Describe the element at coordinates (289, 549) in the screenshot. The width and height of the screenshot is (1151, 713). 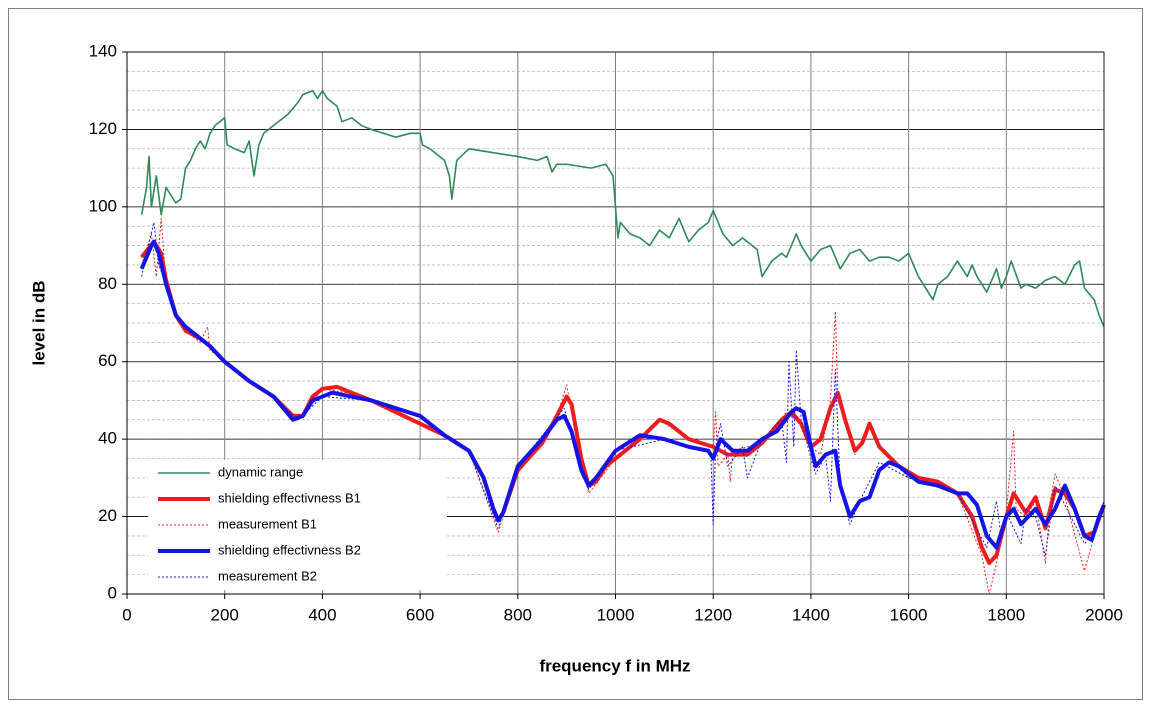
I see `legend-label: shielding effectivness B2` at that location.